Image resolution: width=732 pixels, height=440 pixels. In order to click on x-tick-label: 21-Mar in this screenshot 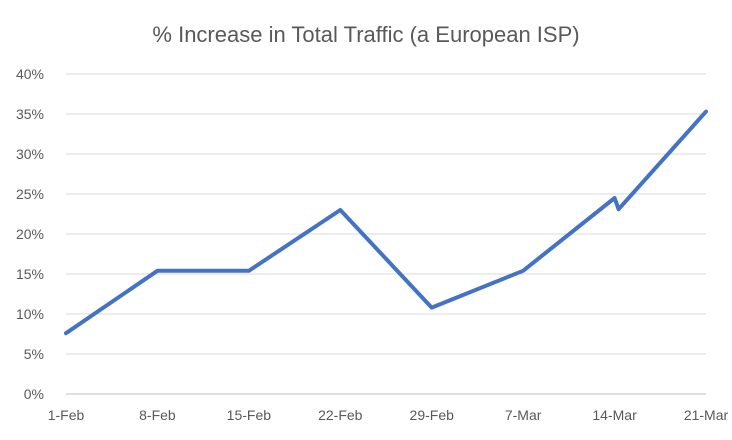, I will do `click(706, 415)`.